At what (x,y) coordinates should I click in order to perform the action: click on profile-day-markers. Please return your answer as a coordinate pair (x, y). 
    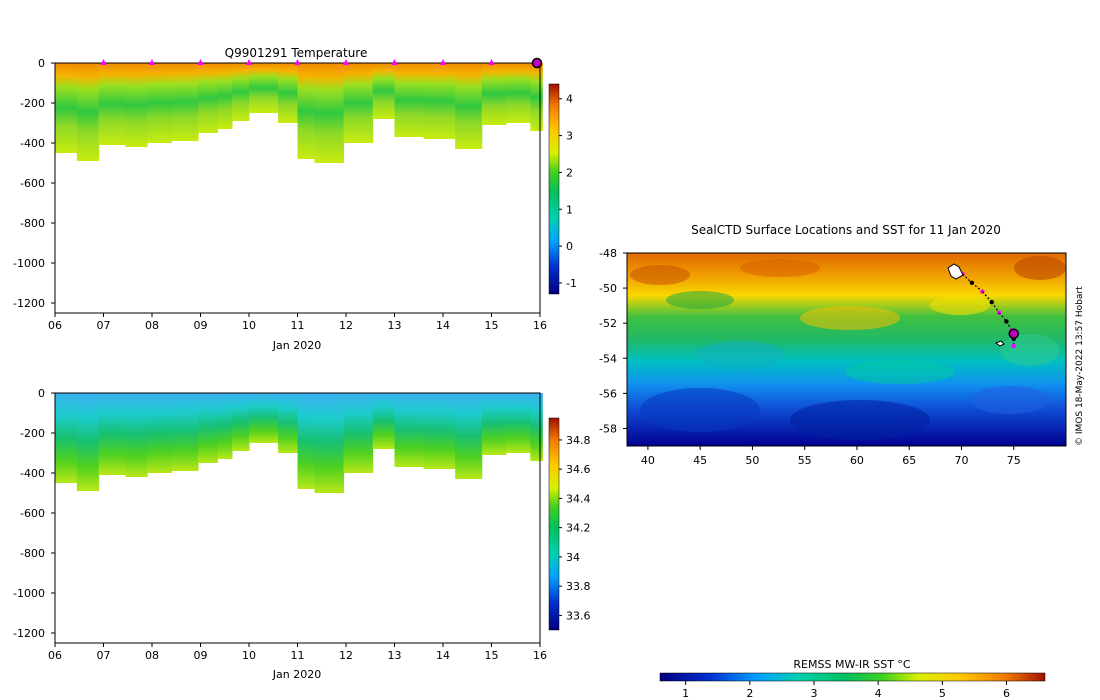
    Looking at the image, I should click on (321, 63).